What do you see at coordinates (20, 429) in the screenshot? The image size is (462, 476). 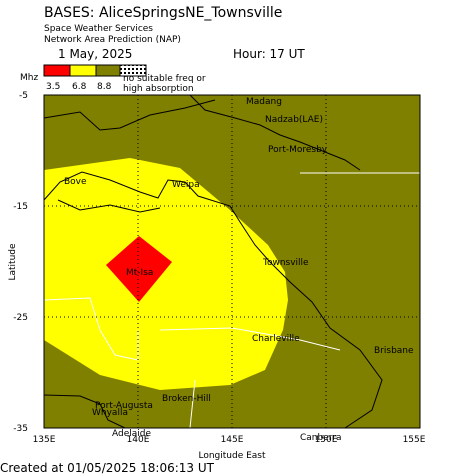 I see `y-tick-label: -35` at bounding box center [20, 429].